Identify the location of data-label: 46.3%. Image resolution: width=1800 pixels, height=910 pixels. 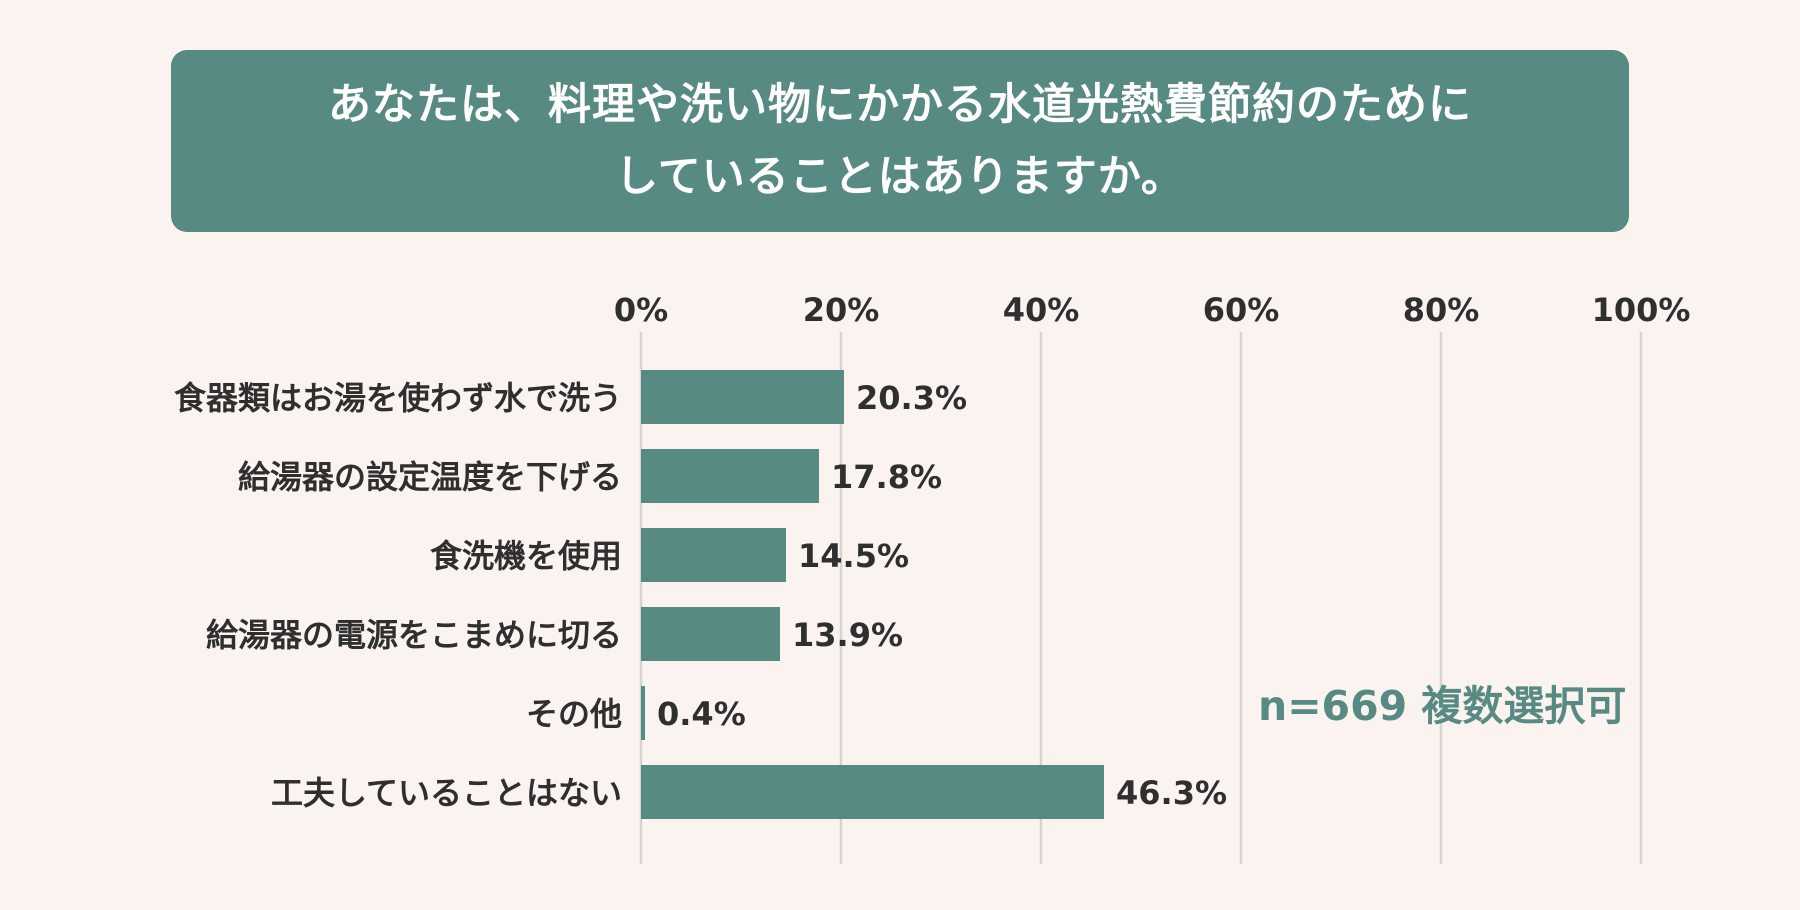
(1171, 793).